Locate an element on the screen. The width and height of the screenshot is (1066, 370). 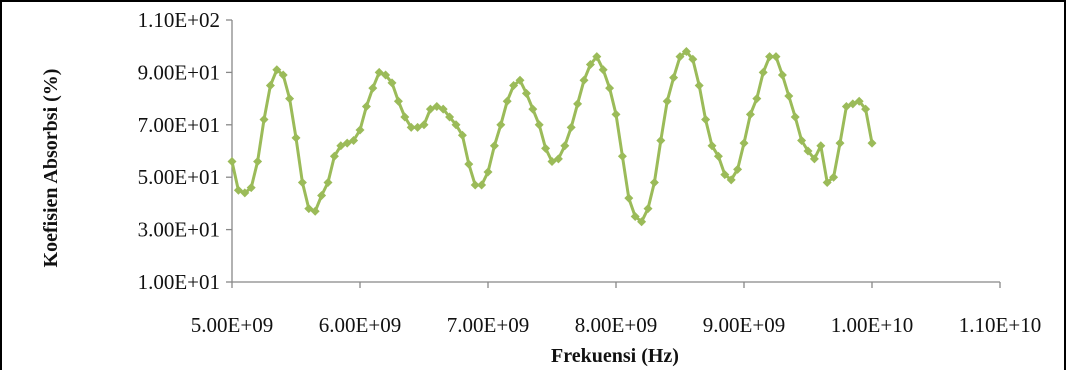
x-tick-label: 8.00E+09 is located at coordinates (616, 325).